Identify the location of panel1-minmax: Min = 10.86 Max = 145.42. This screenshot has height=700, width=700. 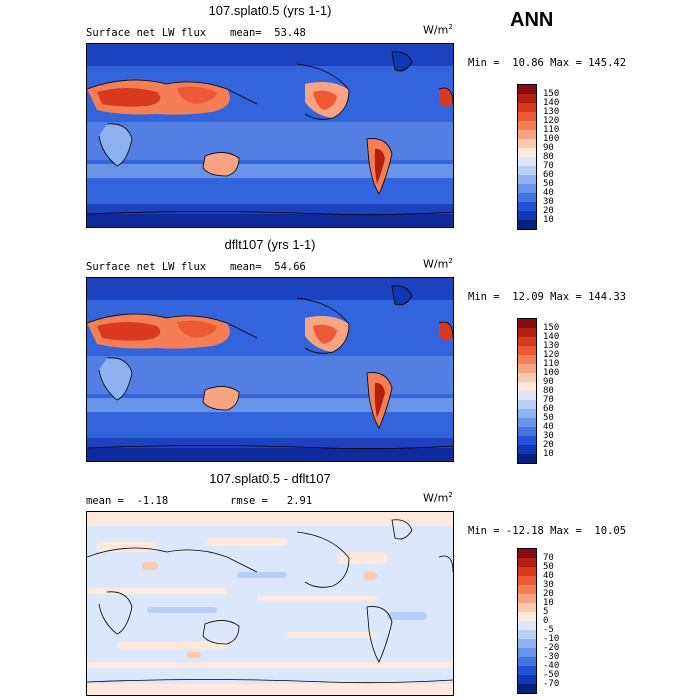
(547, 63).